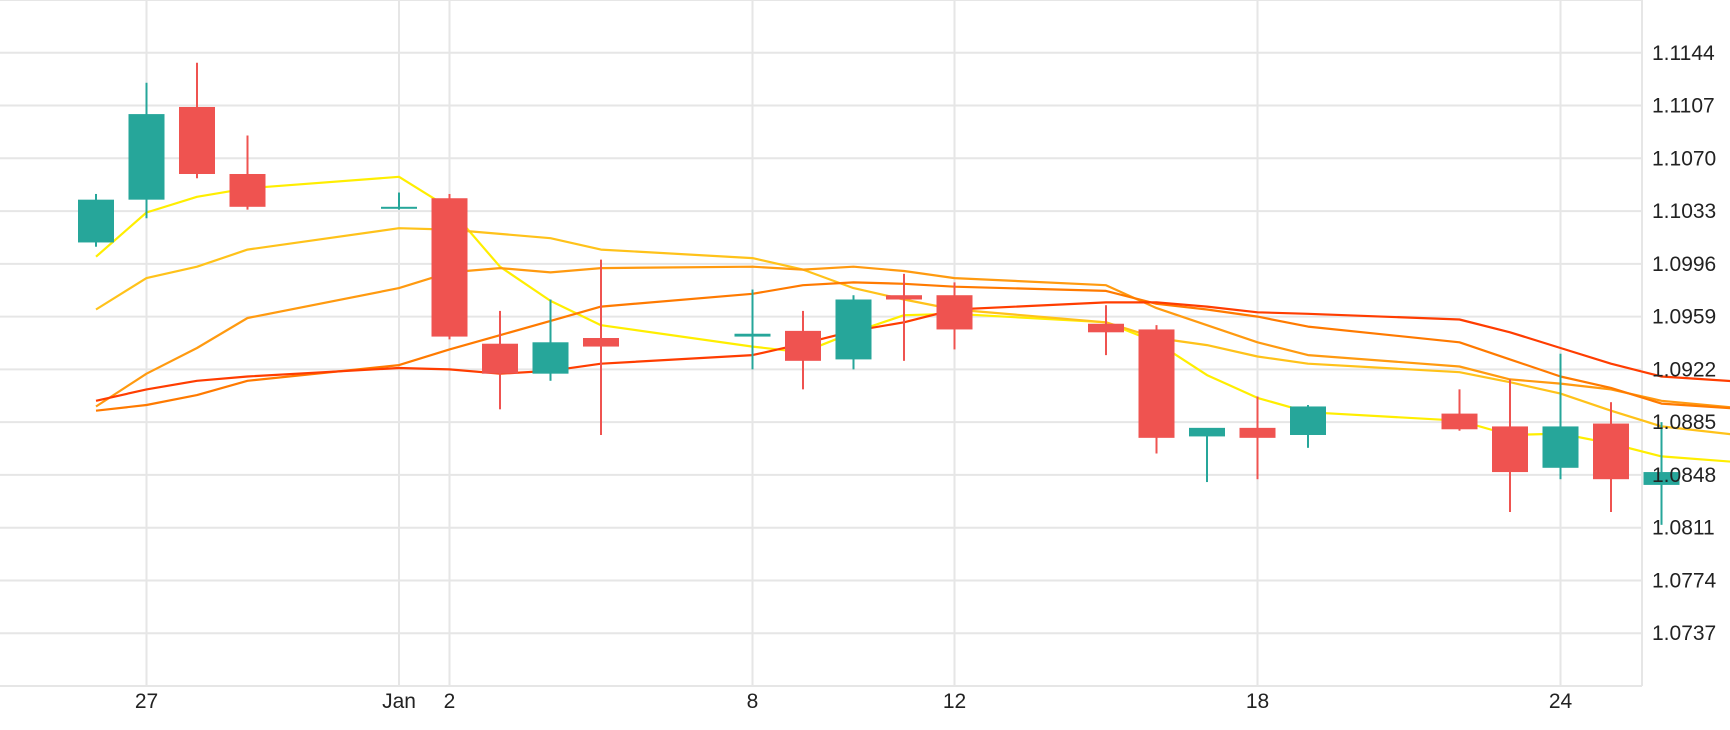 The image size is (1730, 730). Describe the element at coordinates (1684, 369) in the screenshot. I see `y-tick-label: 1.0922` at that location.